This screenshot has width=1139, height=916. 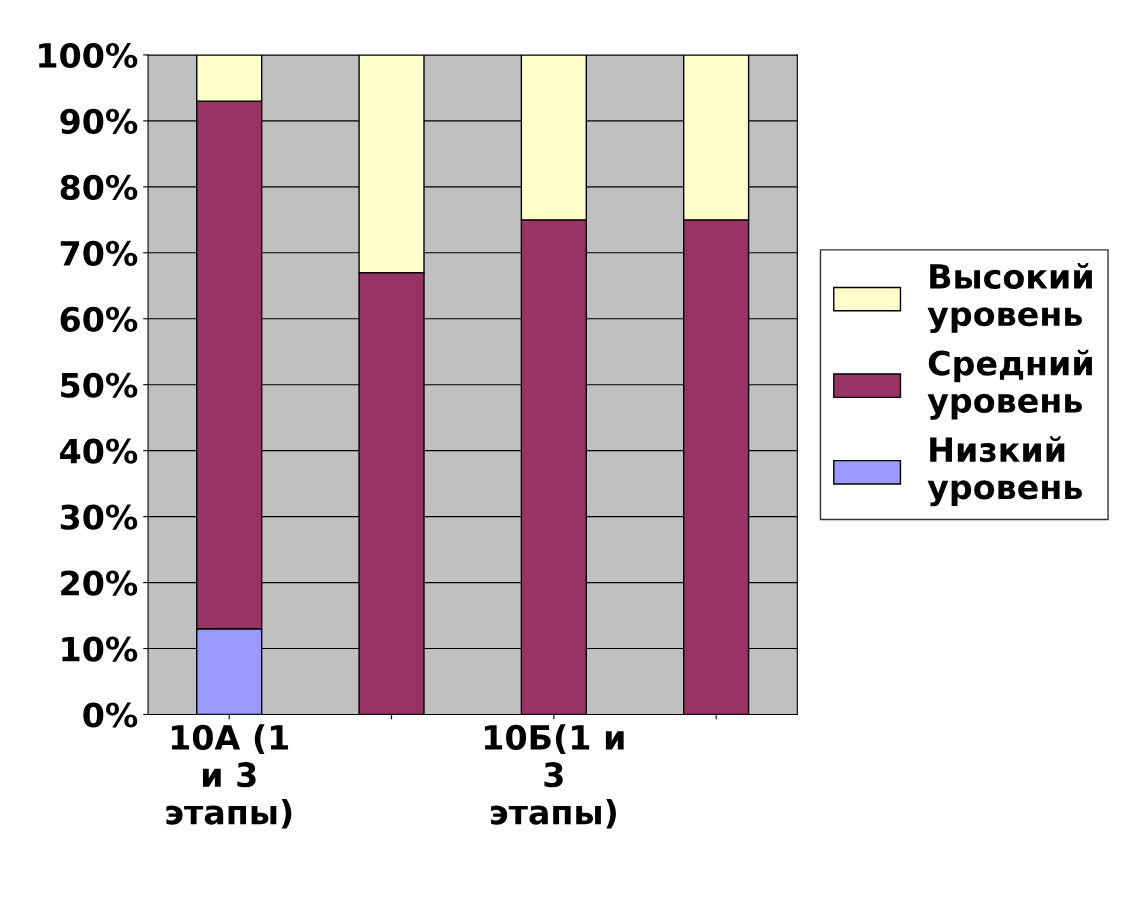 What do you see at coordinates (99, 385) in the screenshot?
I see `y-tick-label: 50%` at bounding box center [99, 385].